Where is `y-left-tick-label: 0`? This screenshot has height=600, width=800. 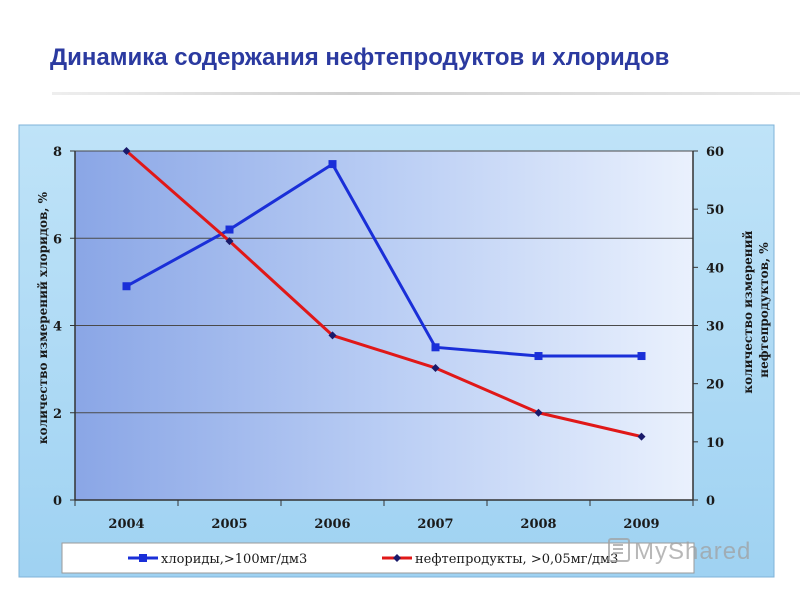 y-left-tick-label: 0 is located at coordinates (57, 501).